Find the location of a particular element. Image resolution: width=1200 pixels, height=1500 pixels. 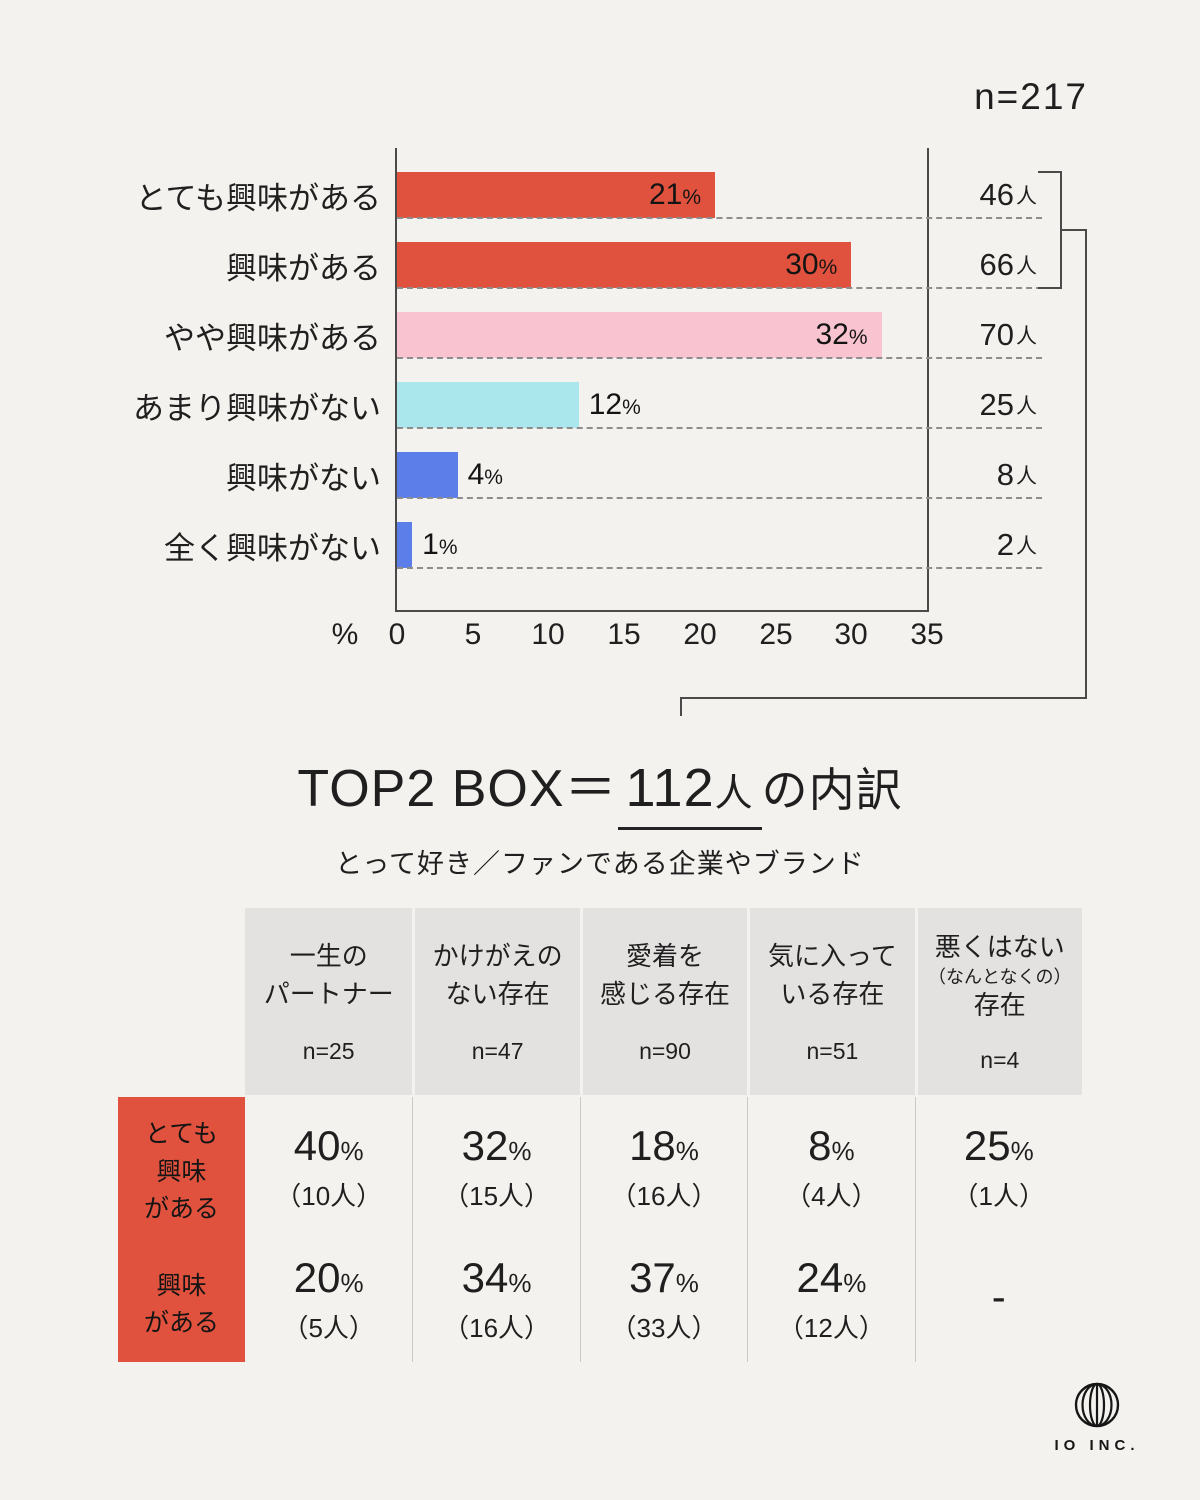

column-header: かけがえの ない存在 n=47 is located at coordinates (496, 1001).